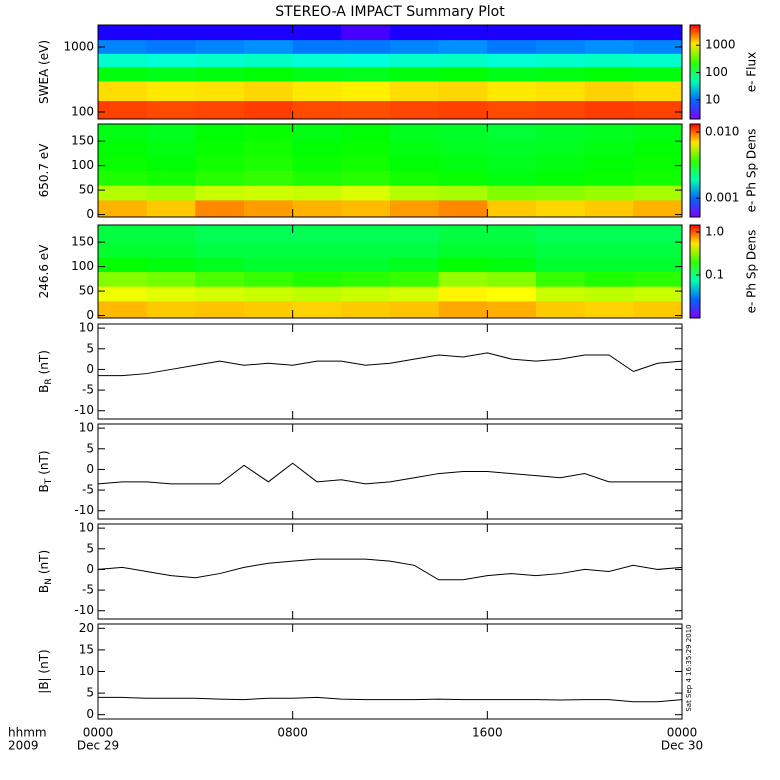 The height and width of the screenshot is (780, 780). What do you see at coordinates (716, 72) in the screenshot?
I see `colorbar-tick-label: 100` at bounding box center [716, 72].